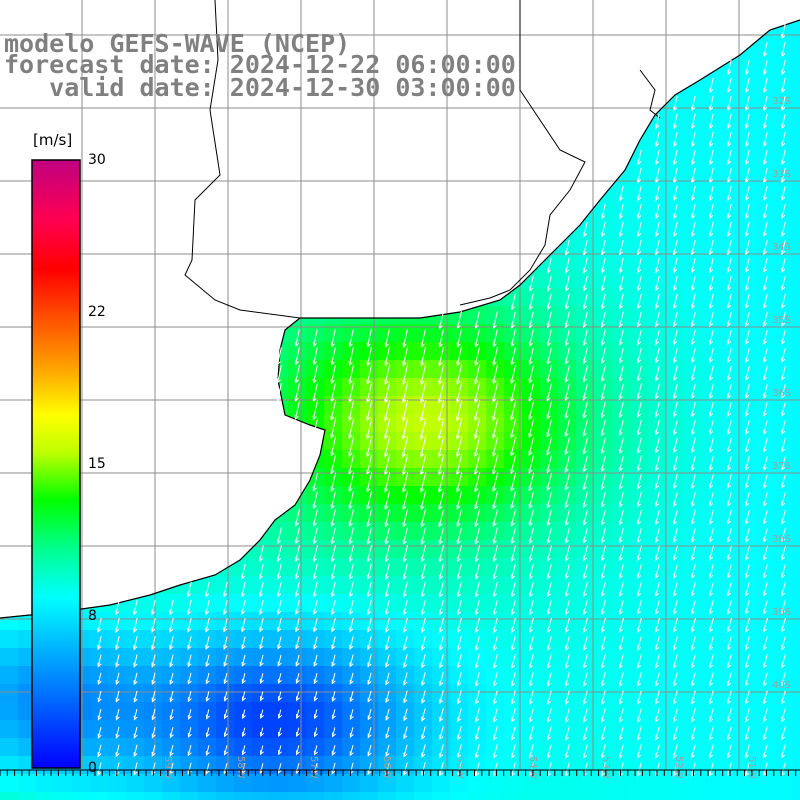 This screenshot has width=800, height=800. I want to click on latitude-label: 38S, so click(781, 539).